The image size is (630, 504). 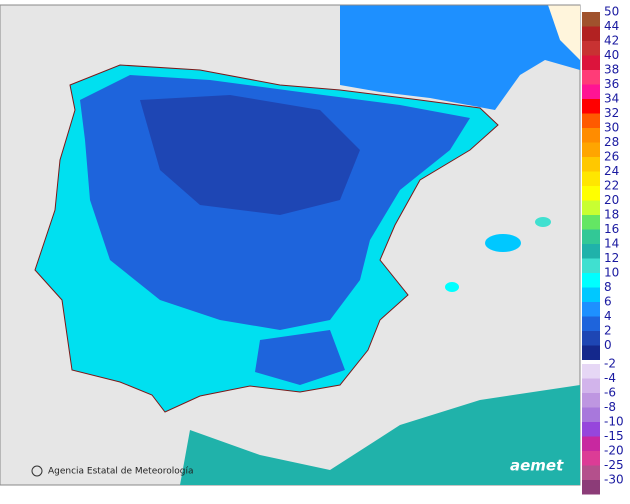 I want to click on no-data-area, so click(x=564, y=32).